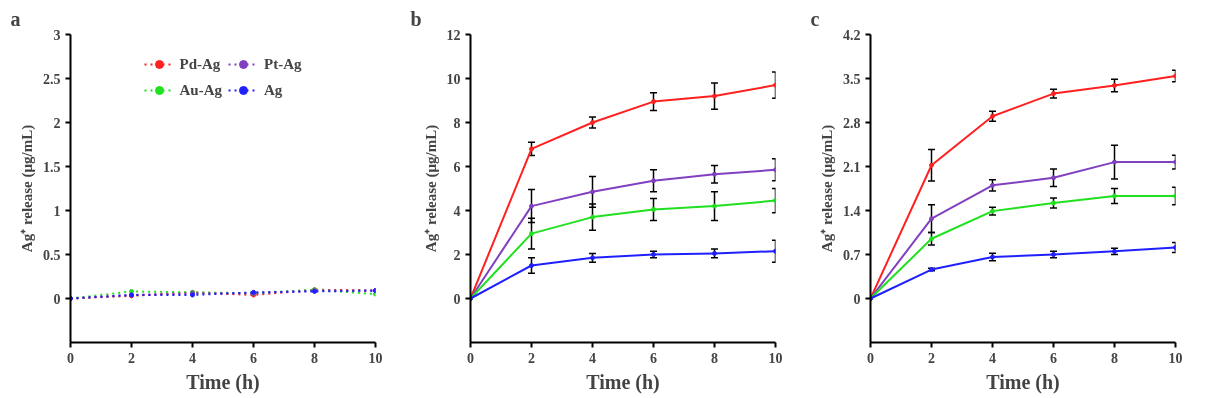 This screenshot has height=398, width=1215. I want to click on y-tick-label: 2.1, so click(852, 167).